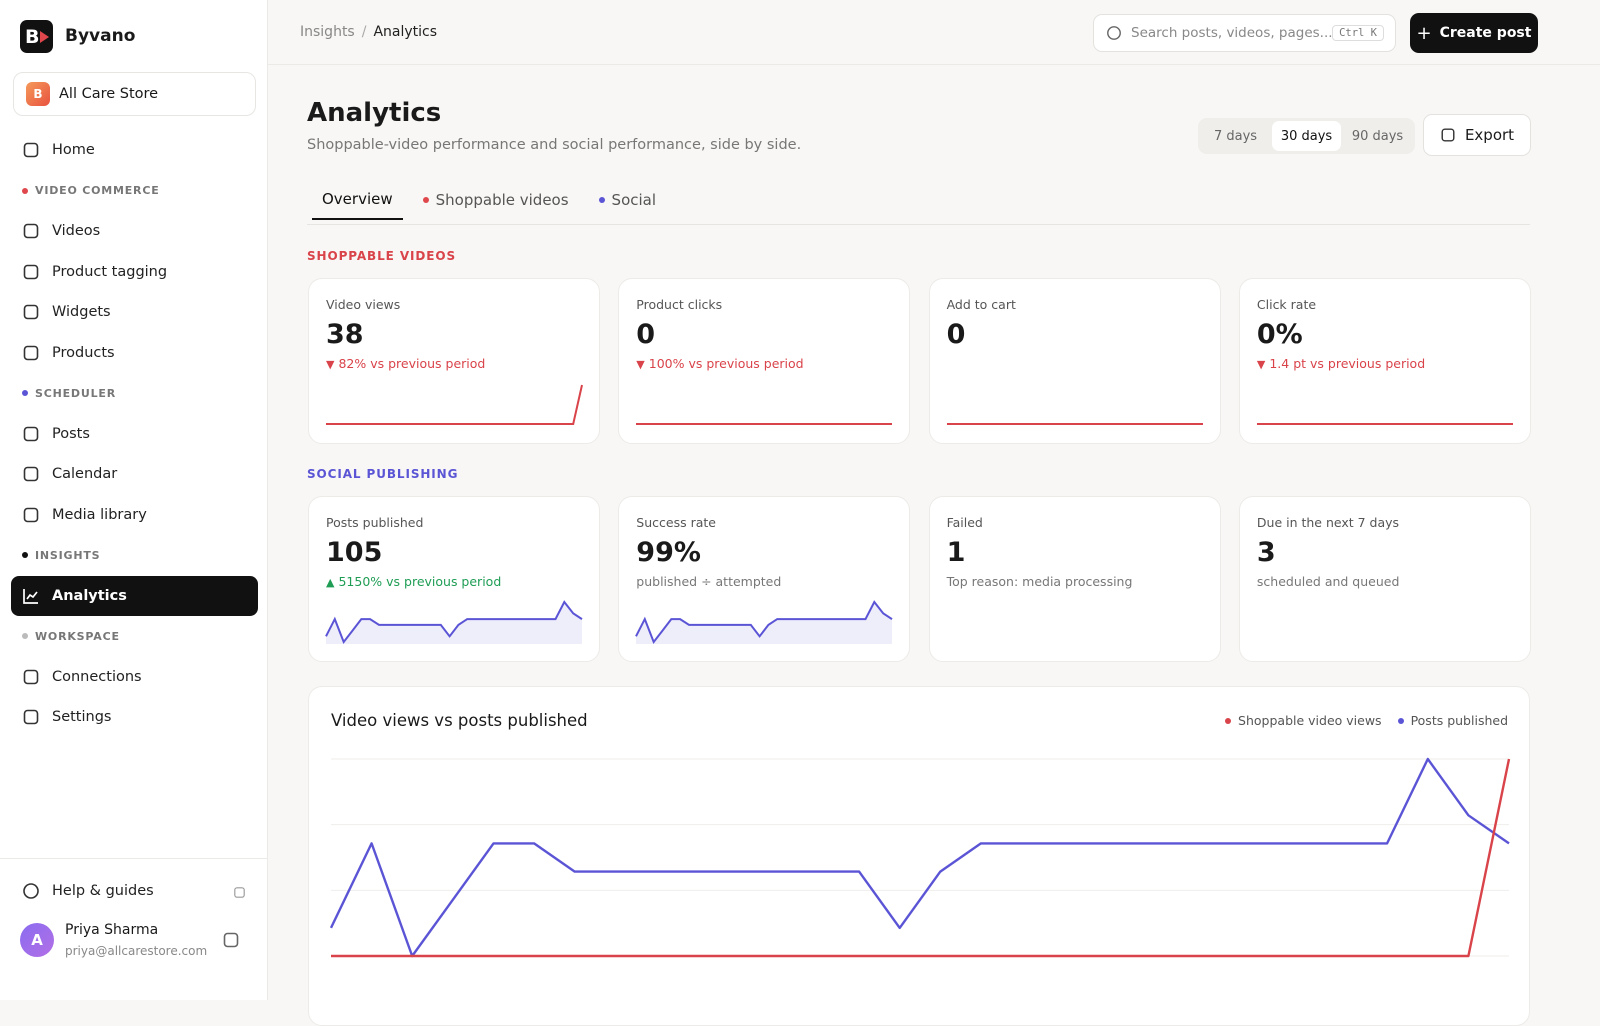  Describe the element at coordinates (357, 205) in the screenshot. I see `tab: Overview` at that location.